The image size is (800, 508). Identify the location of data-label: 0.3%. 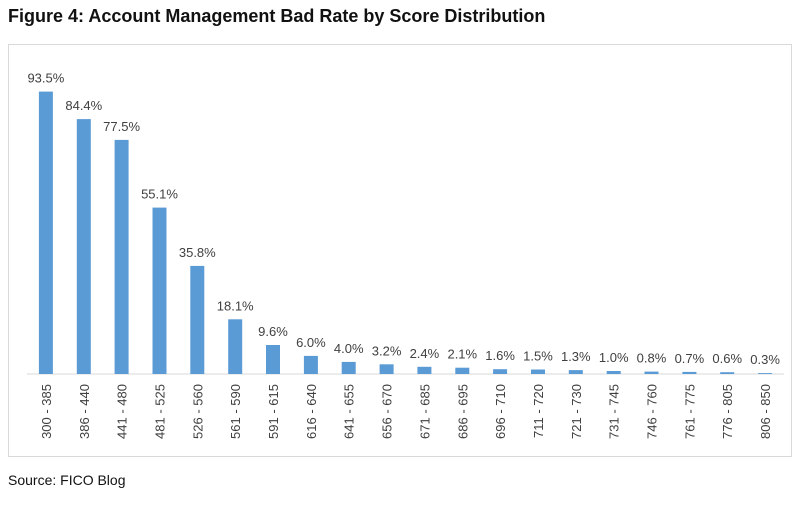
(765, 359).